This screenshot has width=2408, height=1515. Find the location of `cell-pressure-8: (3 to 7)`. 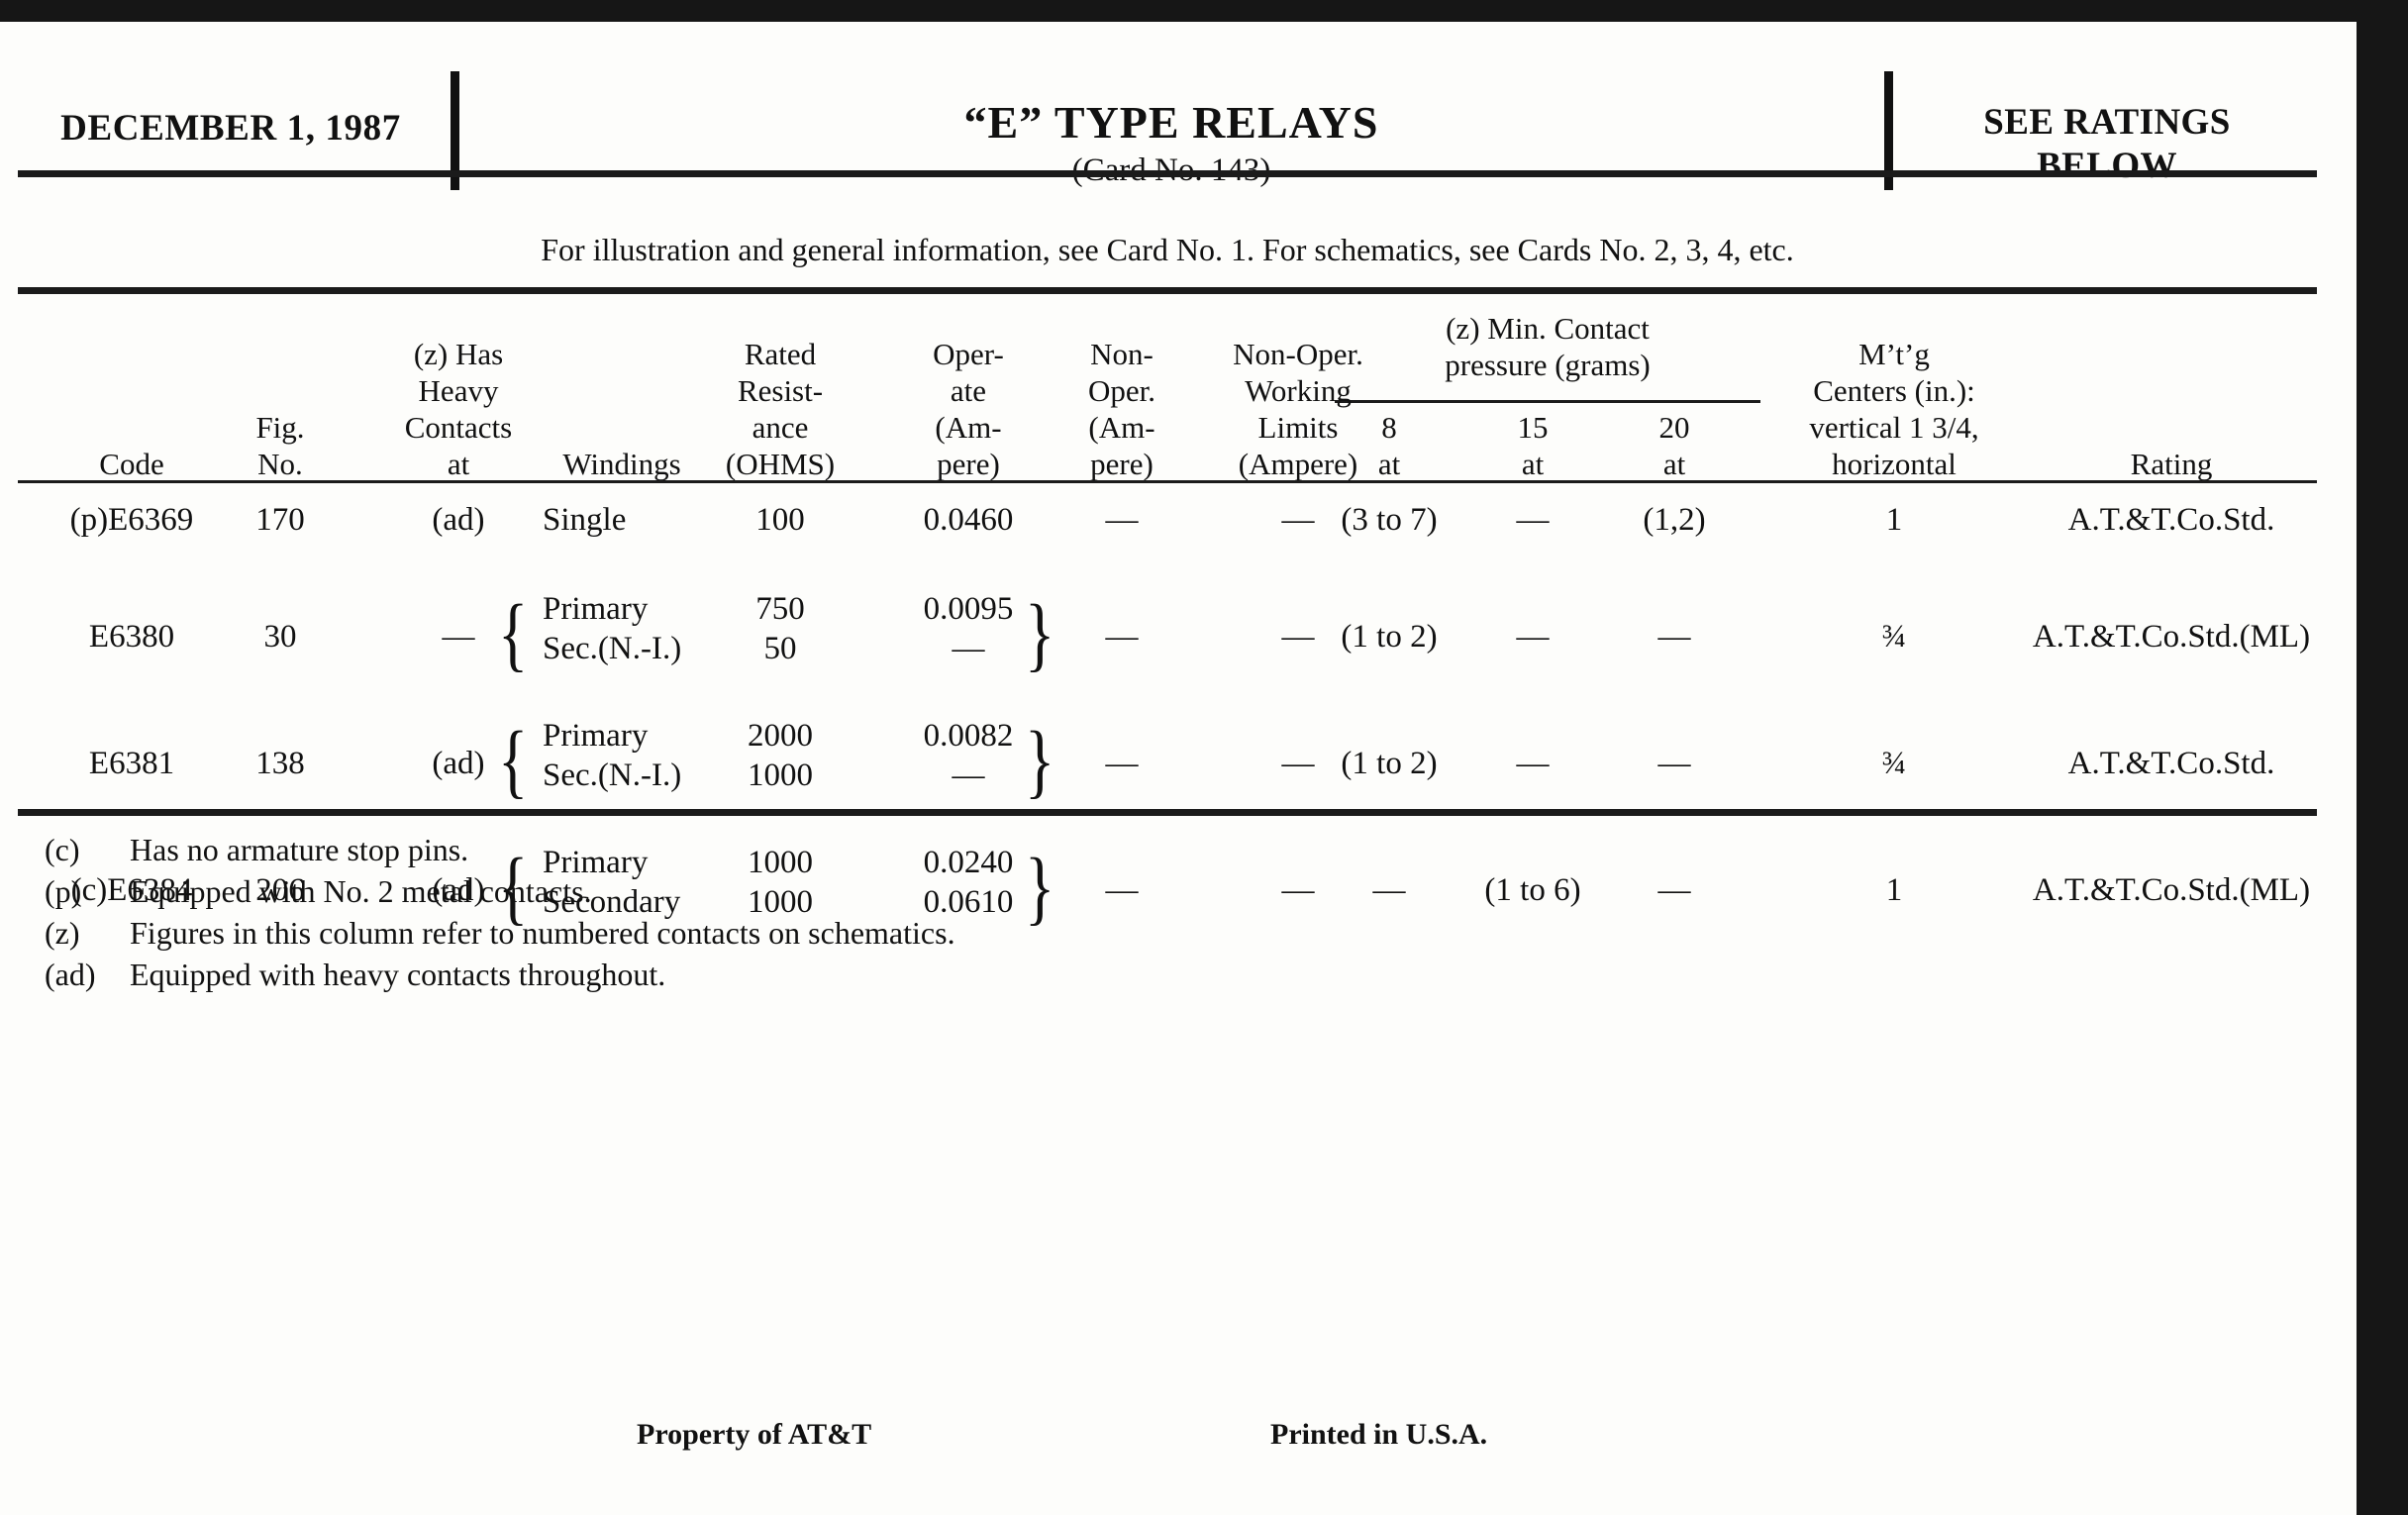

cell-pressure-8: (3 to 7) is located at coordinates (1389, 520).